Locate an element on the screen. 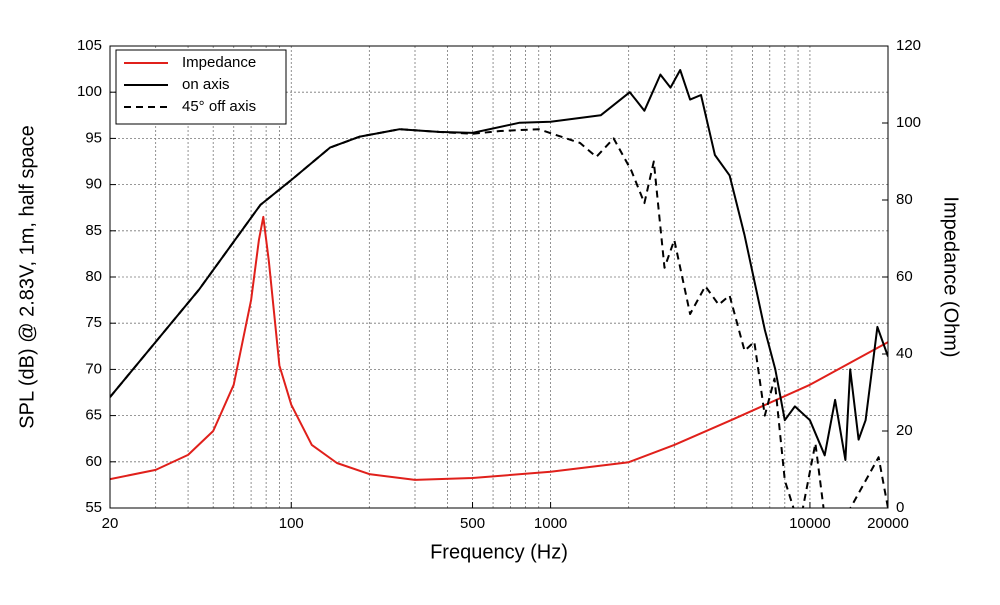  legend-label: on axis is located at coordinates (206, 84).